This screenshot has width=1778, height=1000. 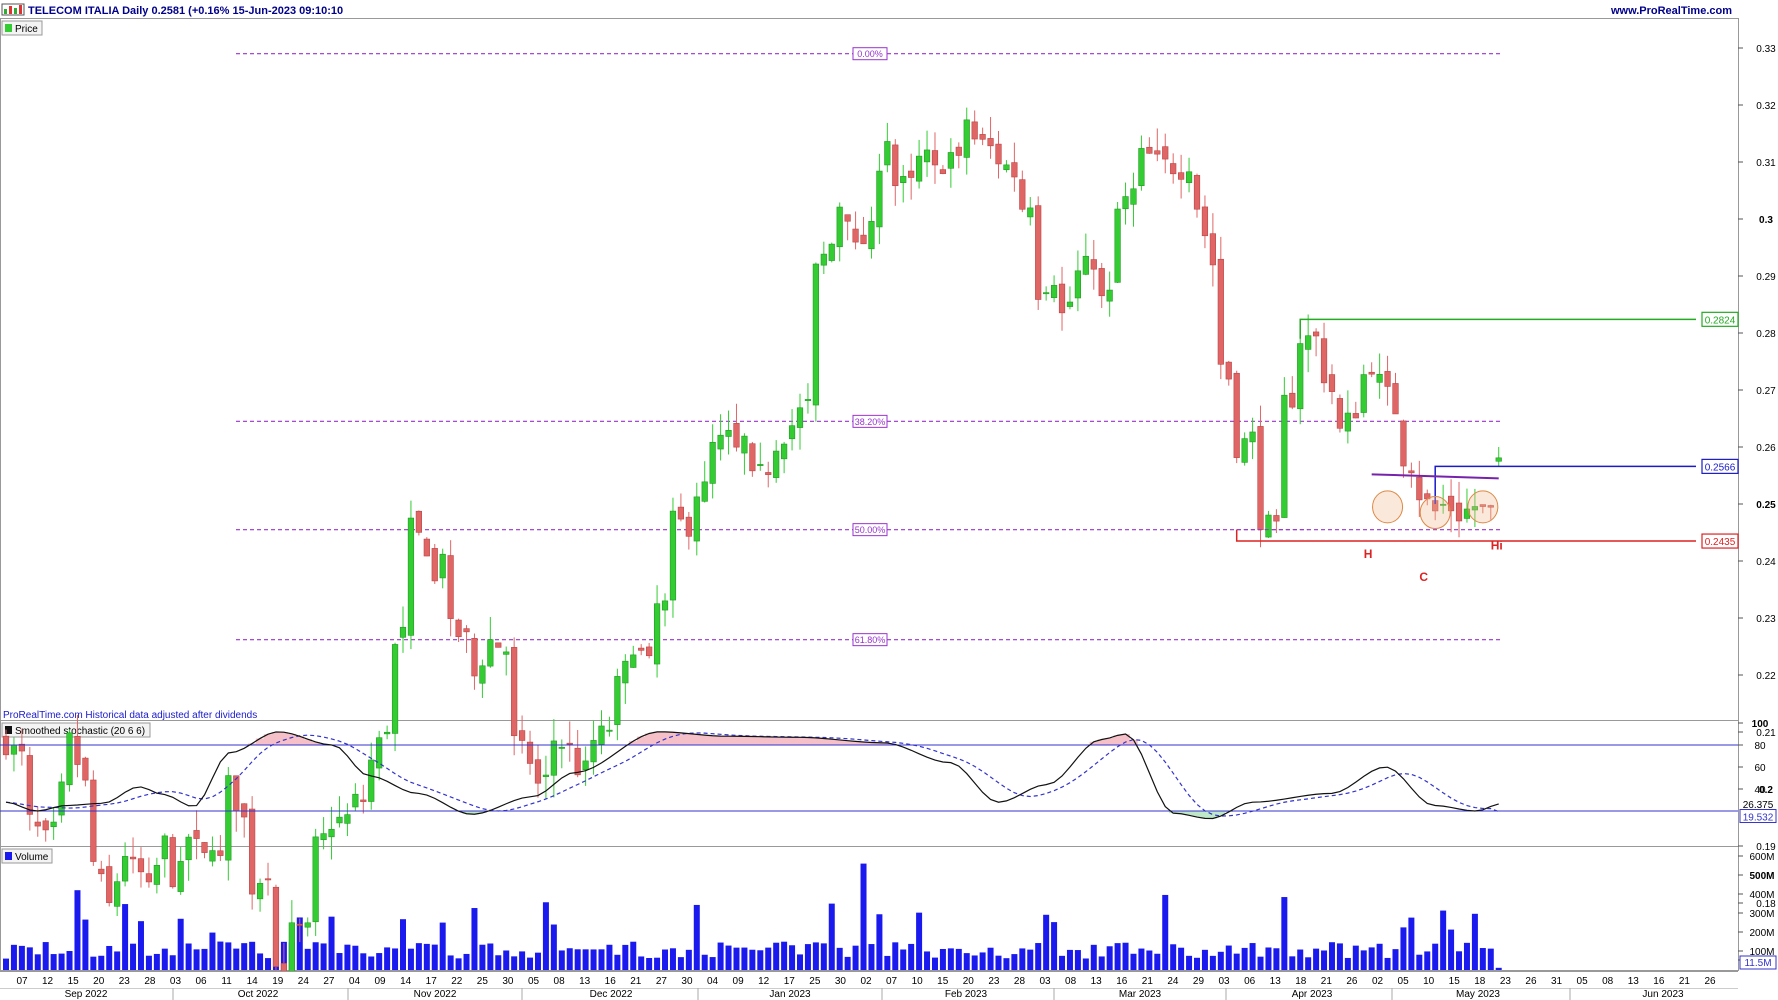 What do you see at coordinates (866, 981) in the screenshot?
I see `x-day-label: 02` at bounding box center [866, 981].